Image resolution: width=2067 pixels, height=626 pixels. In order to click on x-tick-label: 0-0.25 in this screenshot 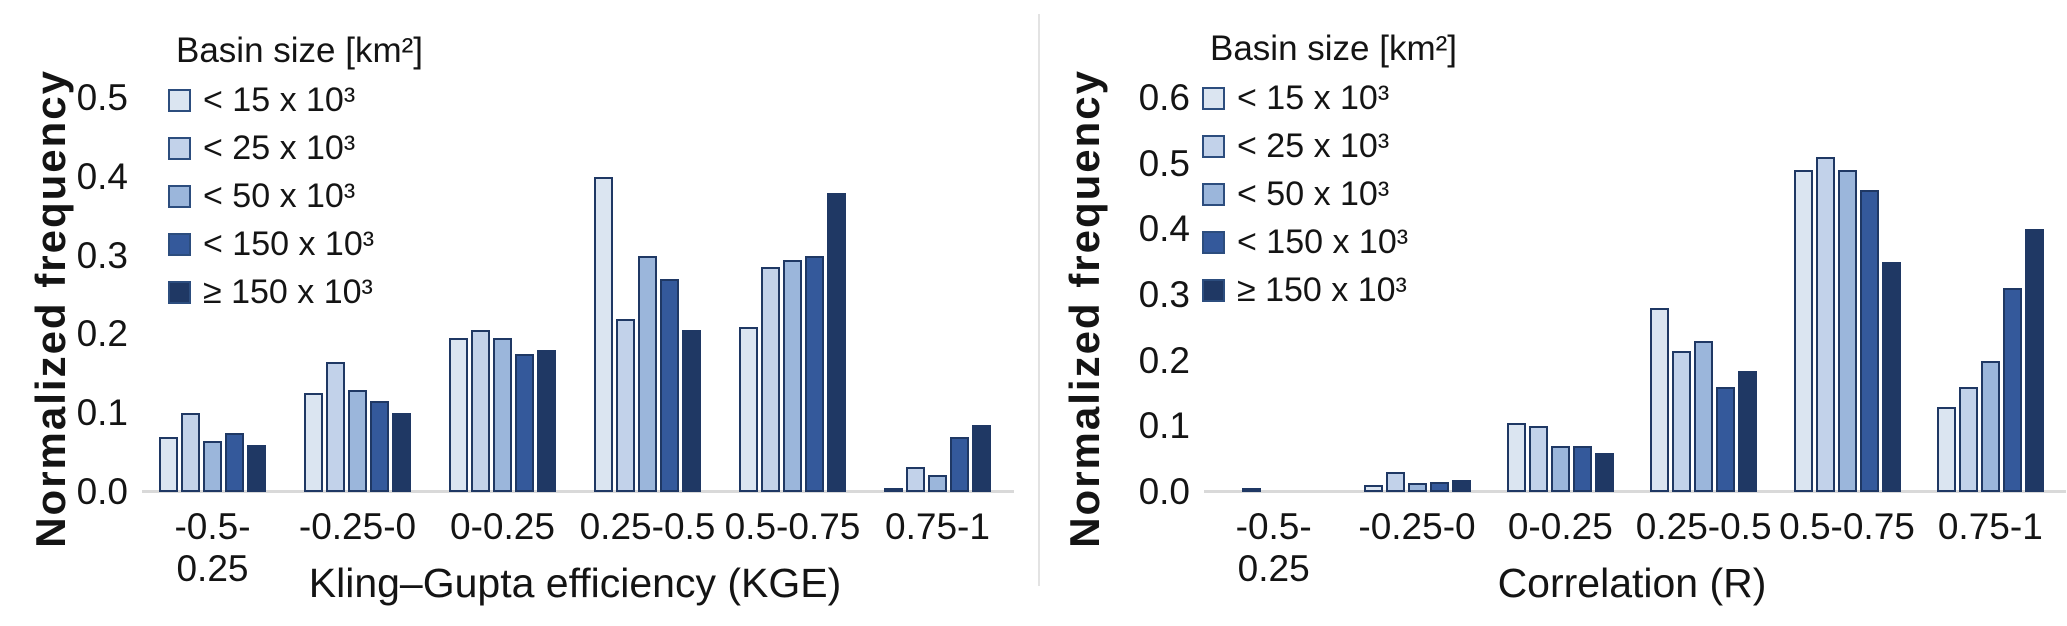, I will do `click(1560, 526)`.